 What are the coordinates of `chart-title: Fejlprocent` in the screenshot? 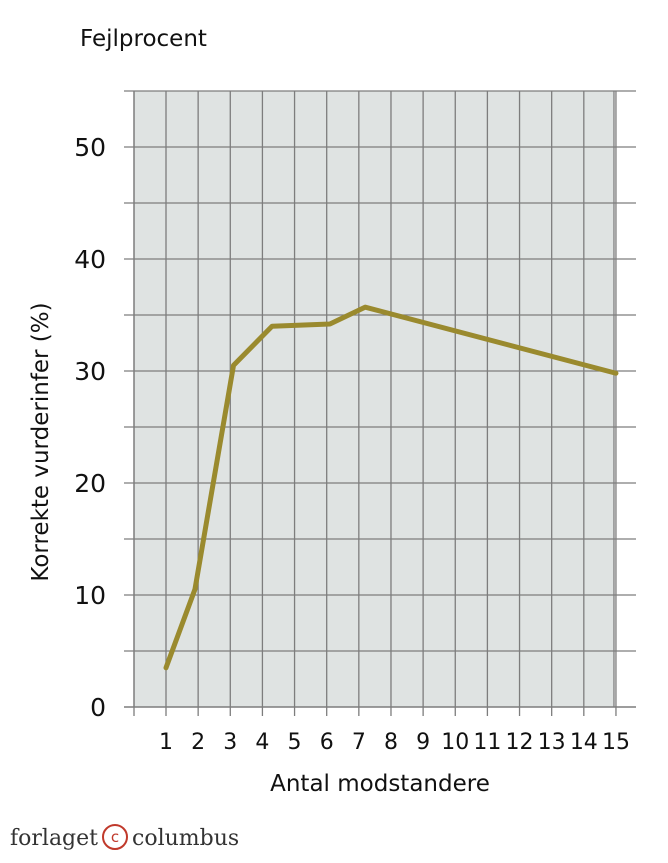 It's located at (143, 39).